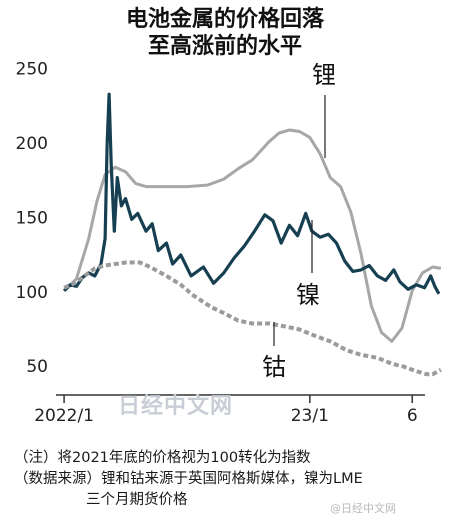 This screenshot has height=525, width=450. What do you see at coordinates (176, 406) in the screenshot?
I see `watermark-logo: 日经中文网` at bounding box center [176, 406].